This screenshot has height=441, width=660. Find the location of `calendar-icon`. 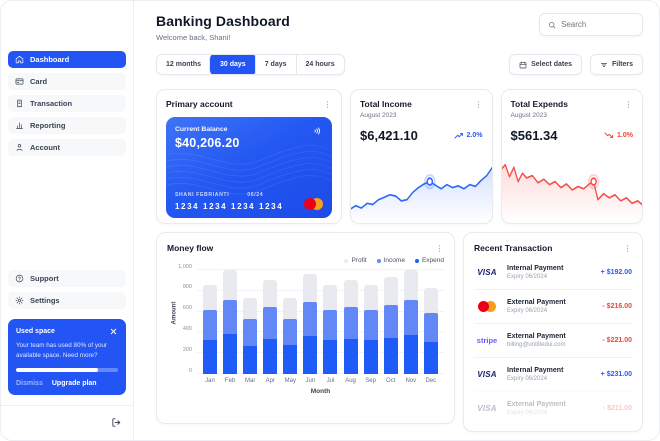

calendar-icon is located at coordinates (523, 64).